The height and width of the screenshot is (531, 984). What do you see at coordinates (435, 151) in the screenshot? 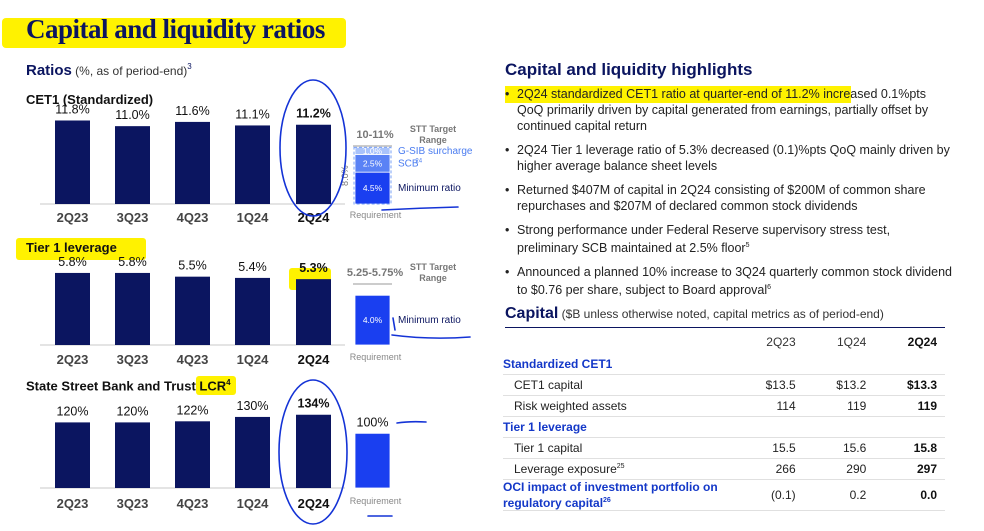
I see `requirement-segment-name: G-SIB surcharge` at bounding box center [435, 151].